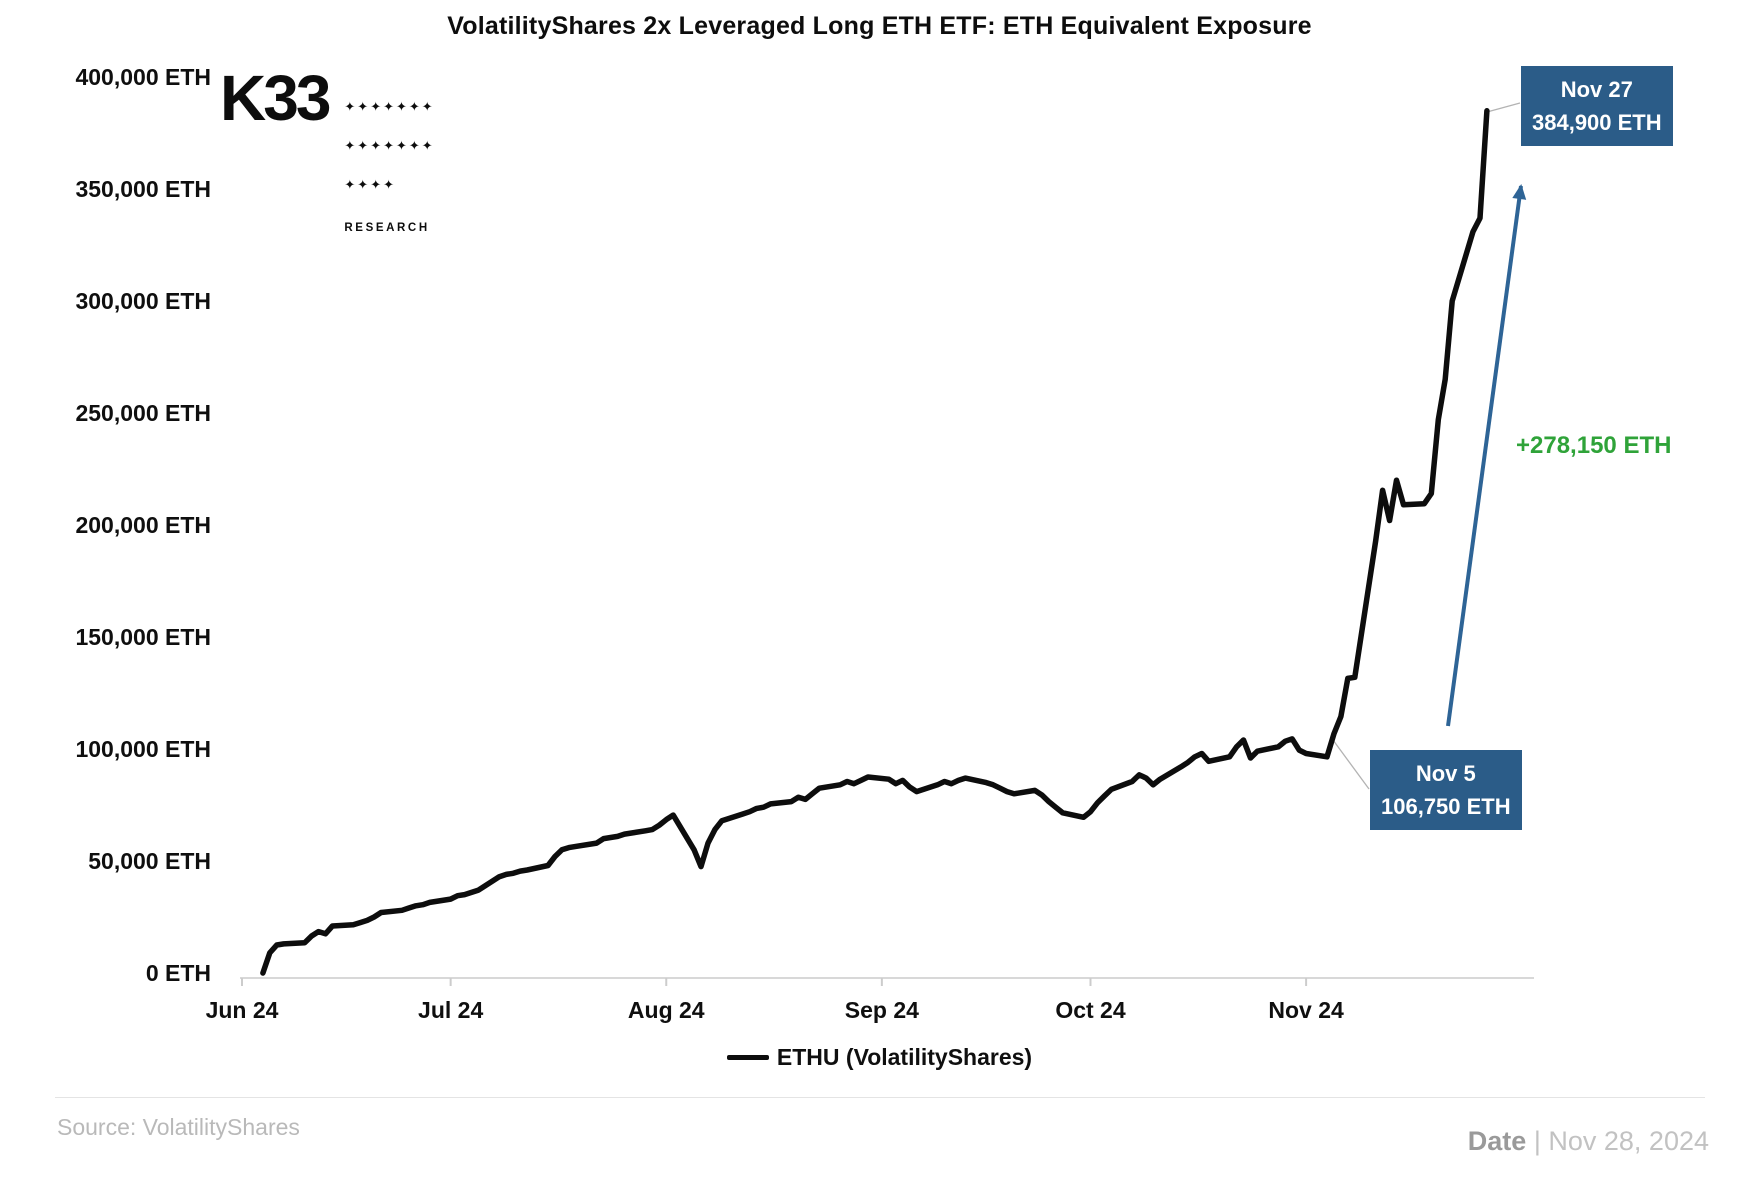 The height and width of the screenshot is (1186, 1759). I want to click on y-axis-label: 100,000 ETH, so click(143, 749).